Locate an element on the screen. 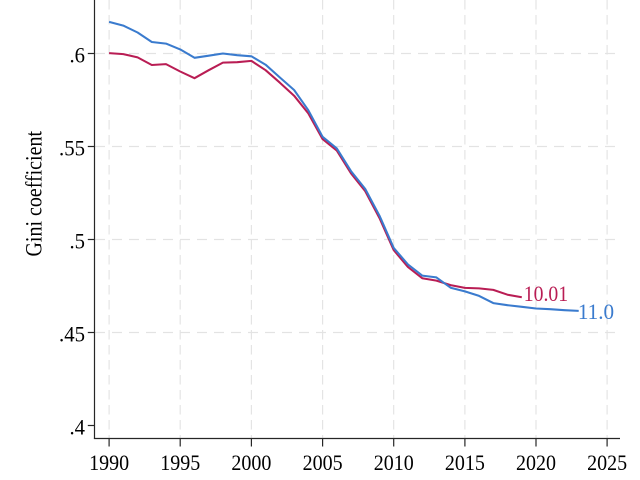 Image resolution: width=640 pixels, height=480 pixels. svg-text: 1990 is located at coordinates (109, 462).